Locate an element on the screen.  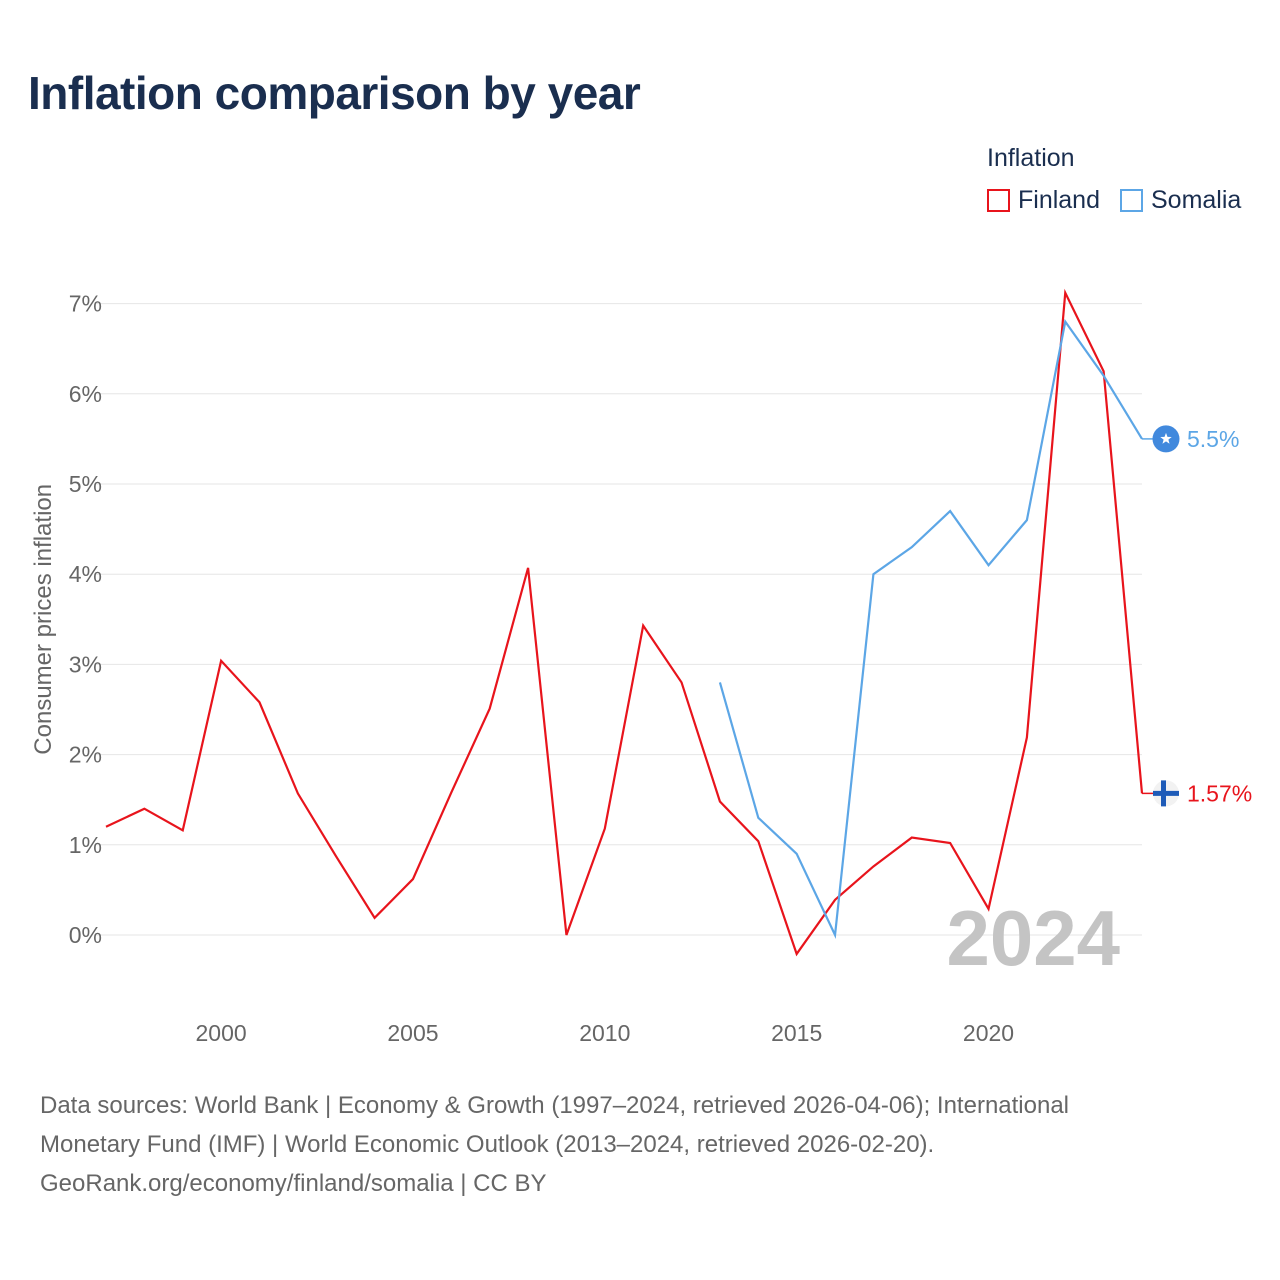
end-value-label-finland: 1.57% is located at coordinates (1219, 793).